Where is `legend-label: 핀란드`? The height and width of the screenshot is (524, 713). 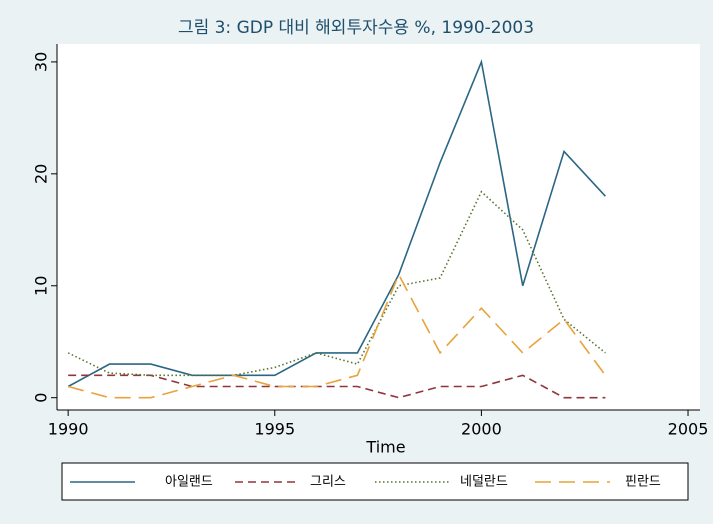 legend-label: 핀란드 is located at coordinates (643, 482).